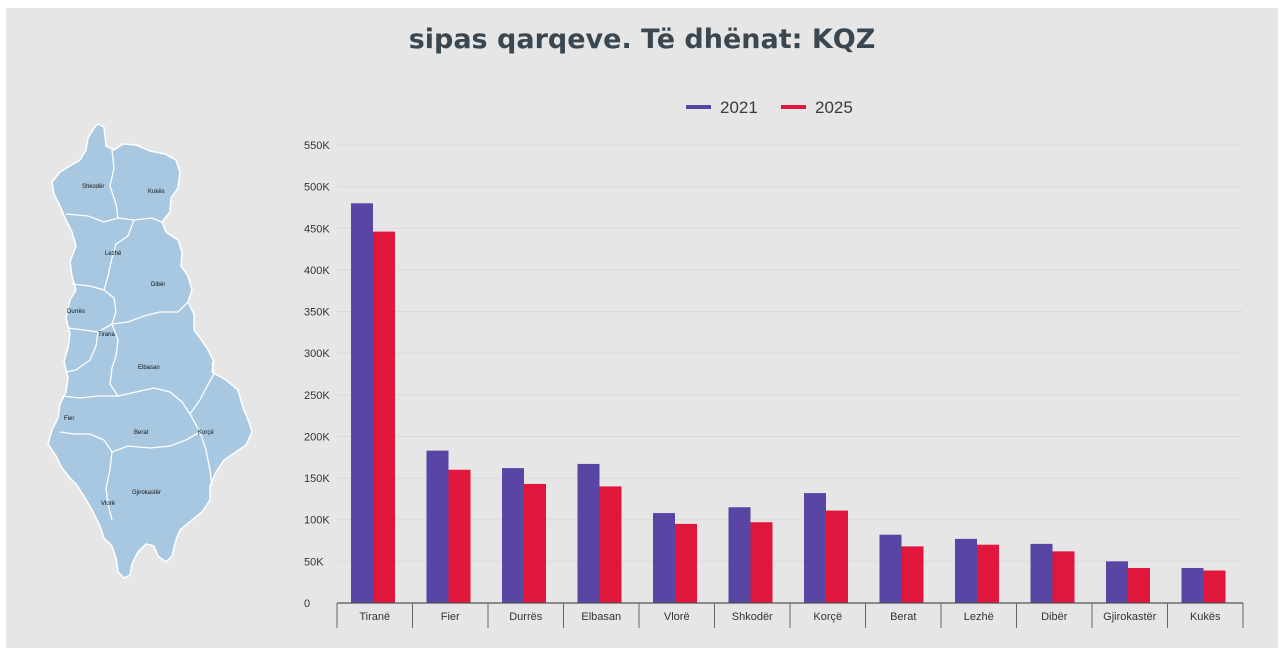 The height and width of the screenshot is (653, 1284). I want to click on bar-2025-Dibër, so click(1063, 577).